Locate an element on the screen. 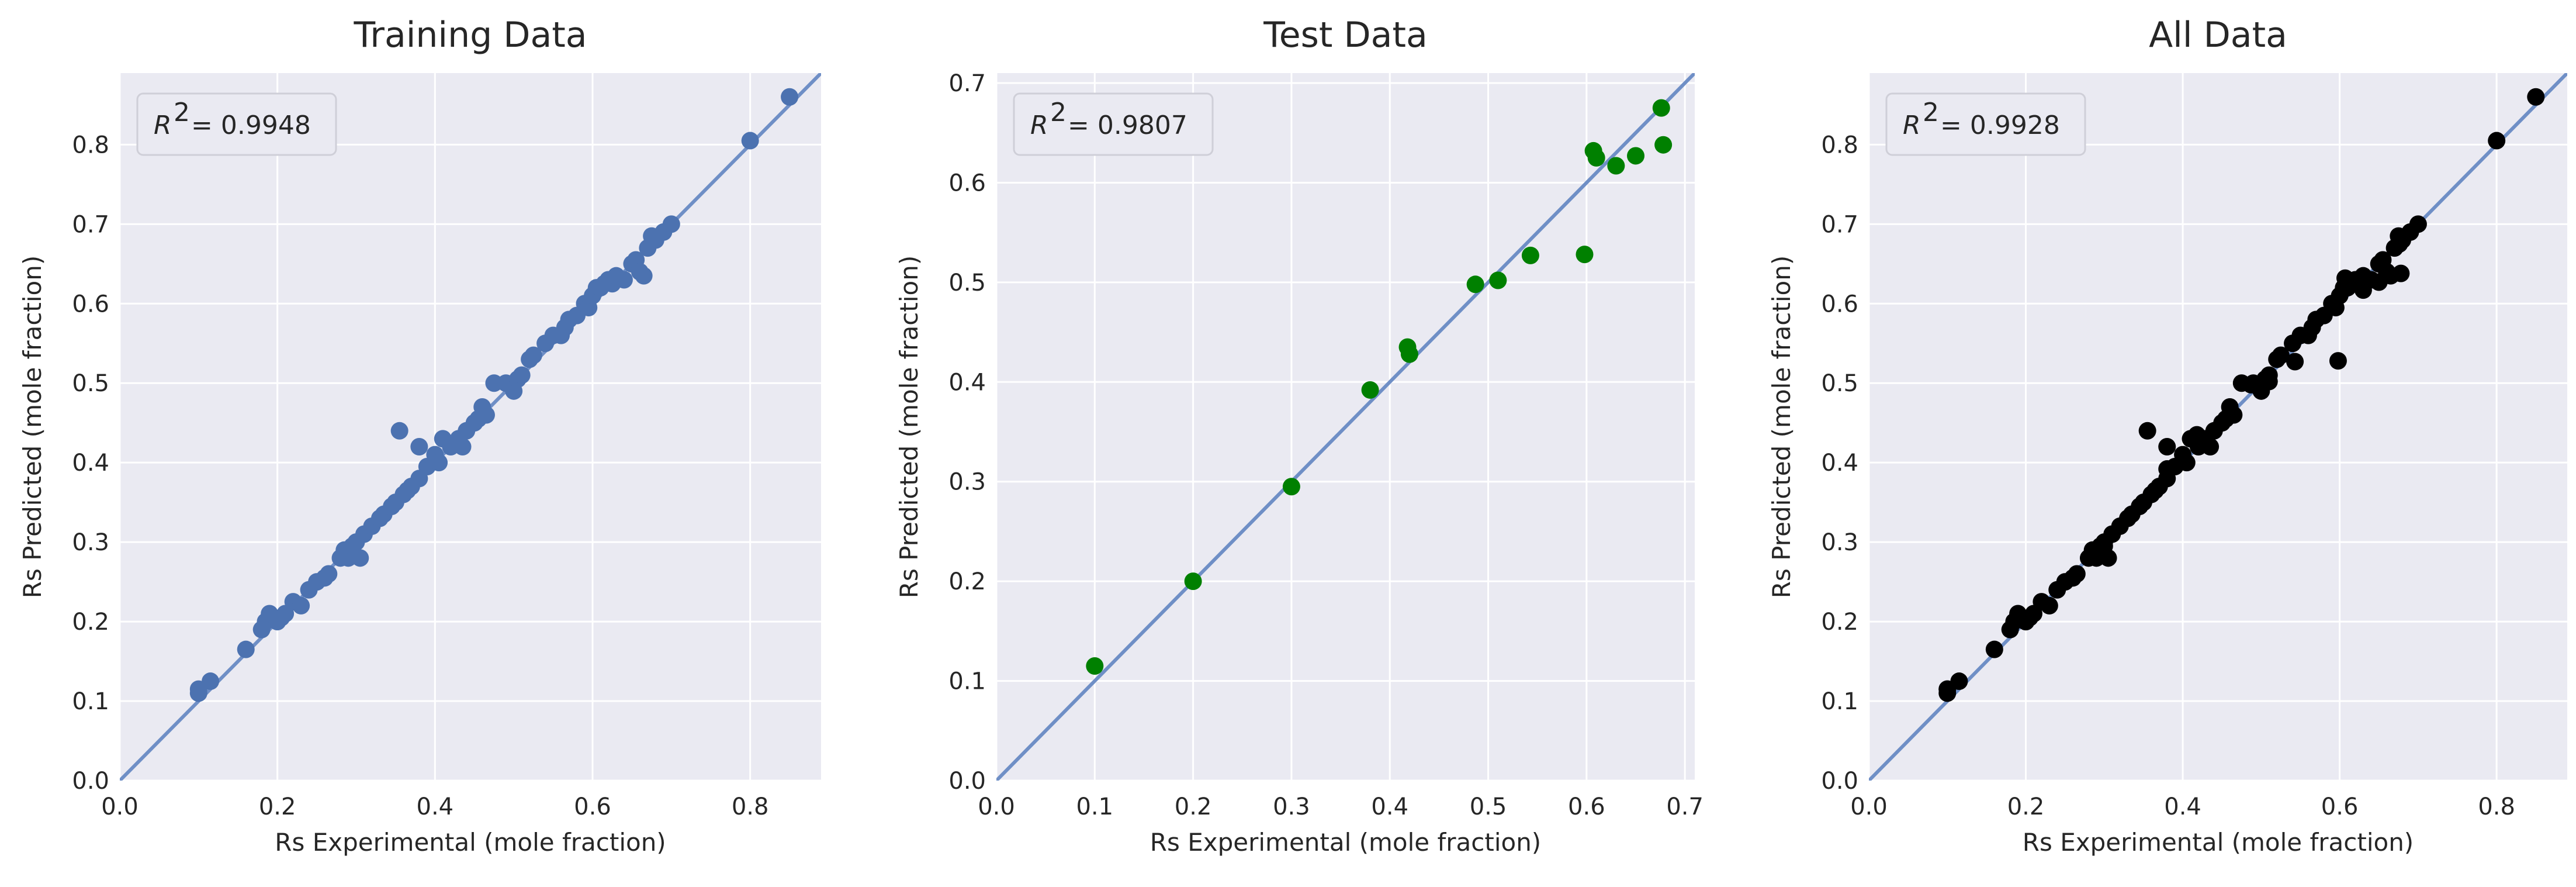 Image resolution: width=2576 pixels, height=887 pixels. r2-value: = 0.9948 is located at coordinates (251, 126).